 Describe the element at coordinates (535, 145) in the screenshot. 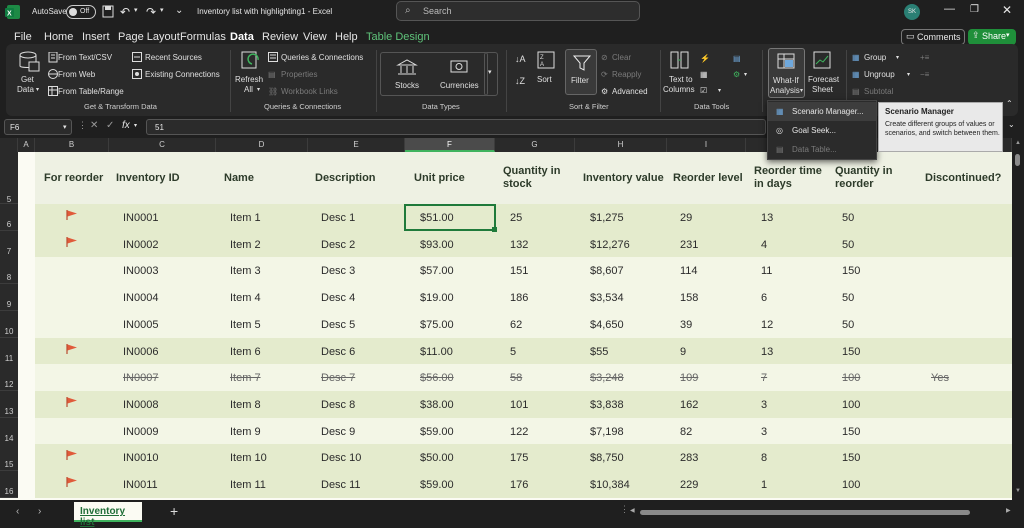

I see `column-header-g: G` at that location.